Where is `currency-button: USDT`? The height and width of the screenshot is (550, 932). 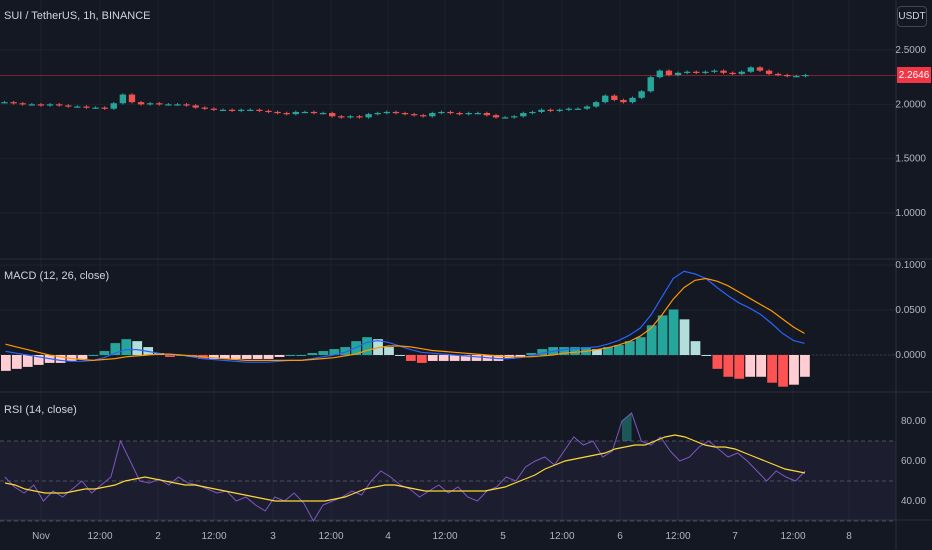 currency-button: USDT is located at coordinates (912, 16).